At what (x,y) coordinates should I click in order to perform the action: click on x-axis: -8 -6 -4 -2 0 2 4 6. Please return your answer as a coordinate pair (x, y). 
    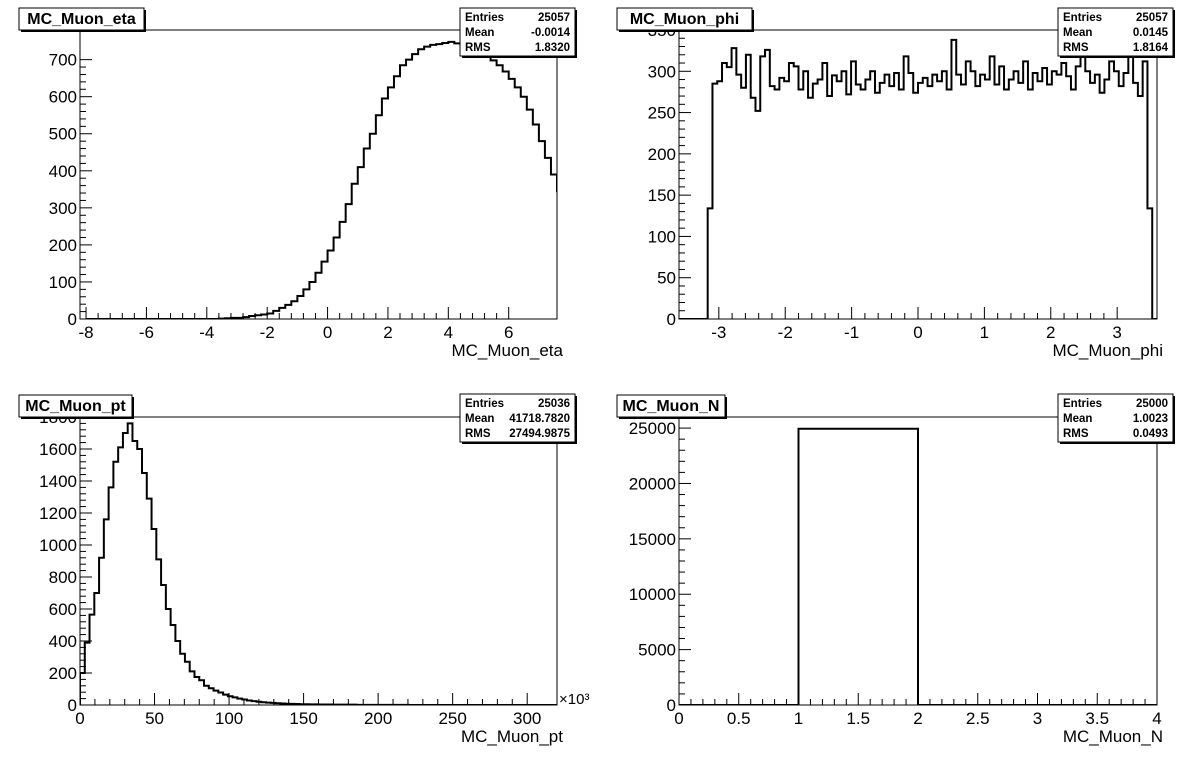
    Looking at the image, I should click on (295, 324).